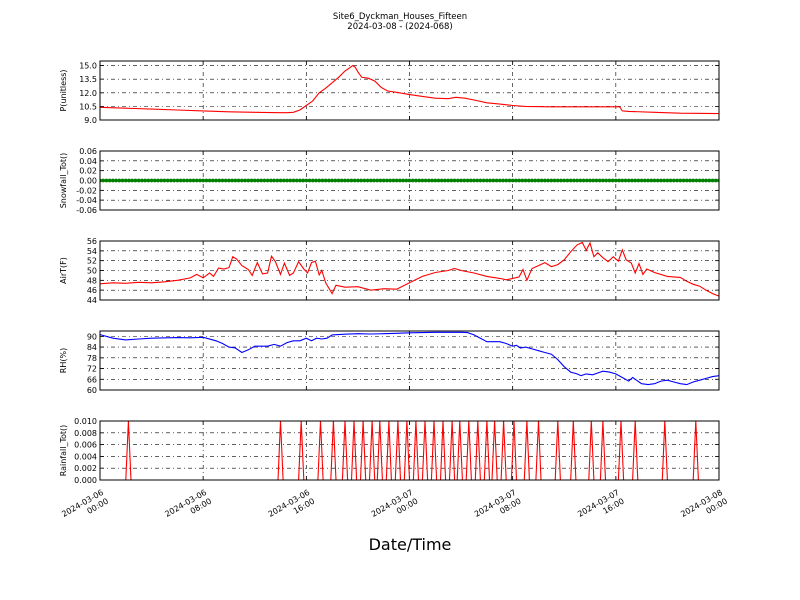  Describe the element at coordinates (92, 358) in the screenshot. I see `y-tick-label: 78` at that location.